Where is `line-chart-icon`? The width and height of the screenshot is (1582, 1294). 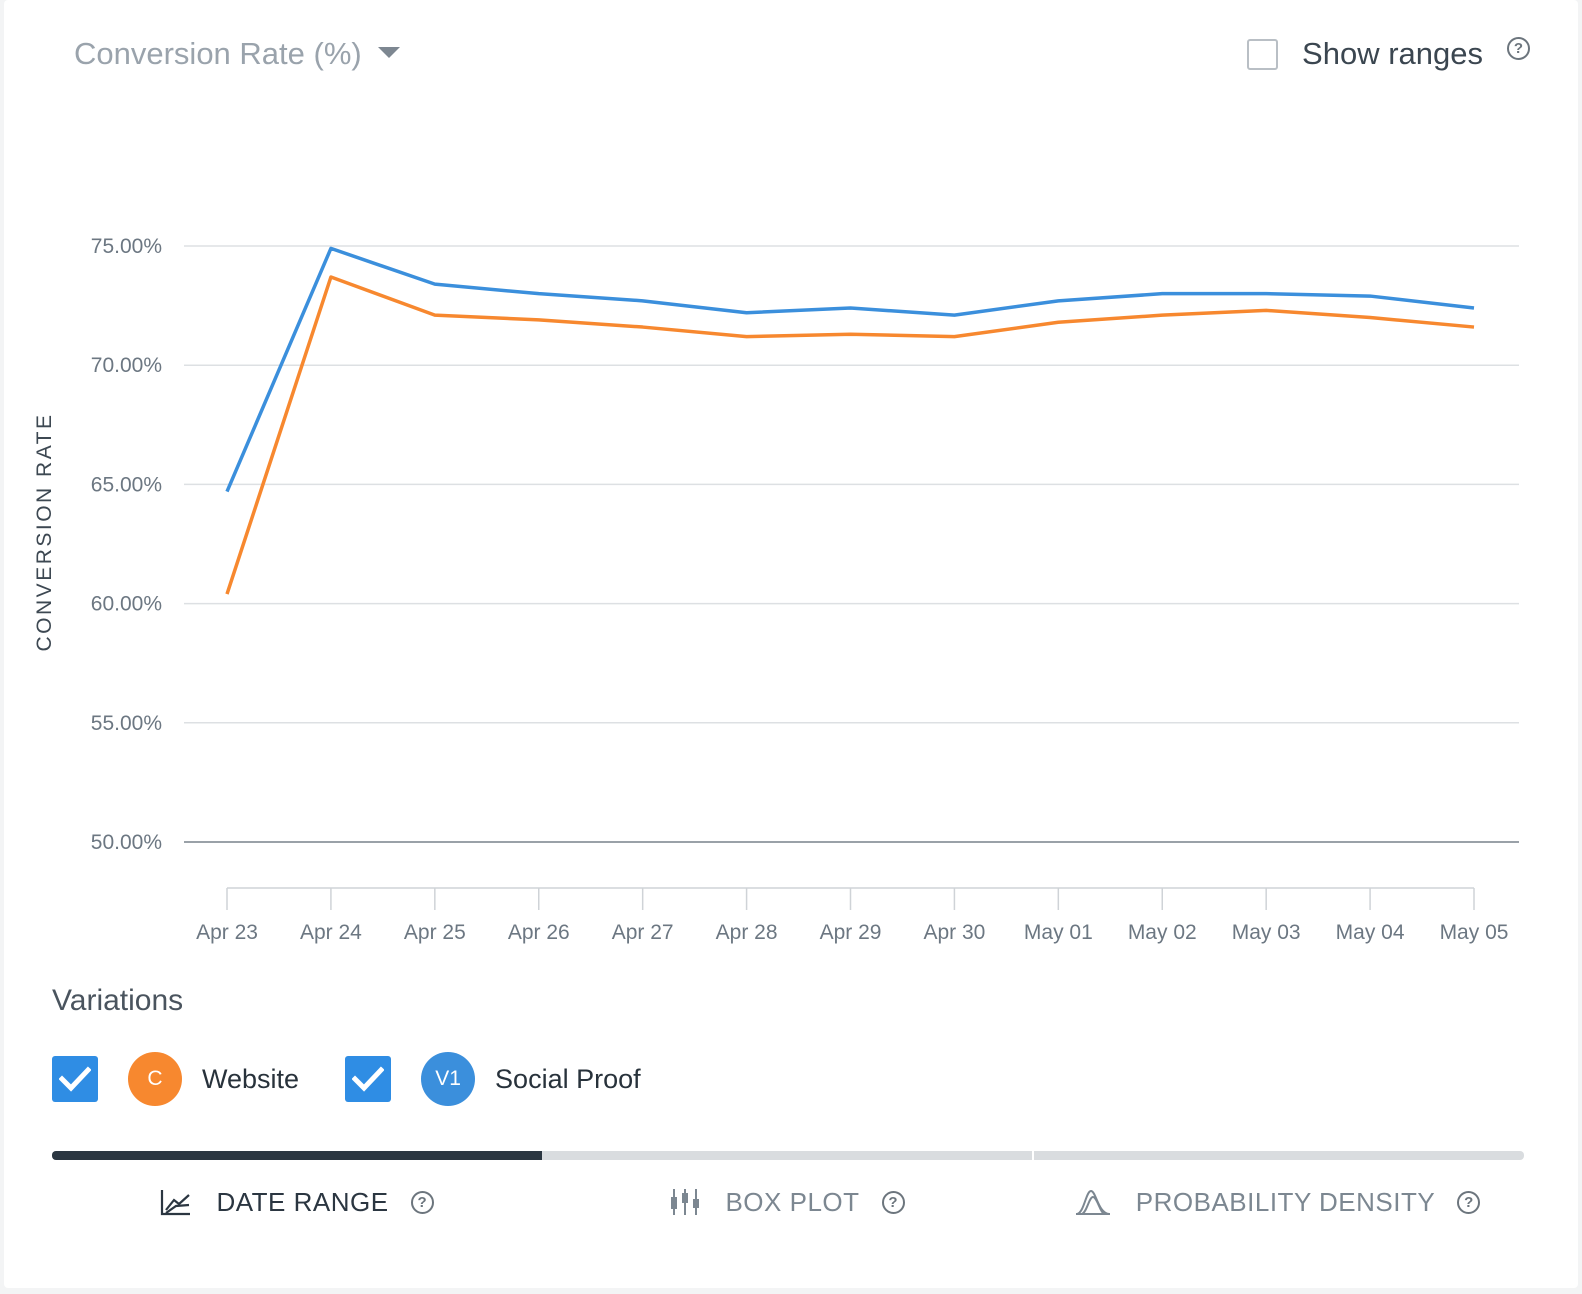 line-chart-icon is located at coordinates (176, 1202).